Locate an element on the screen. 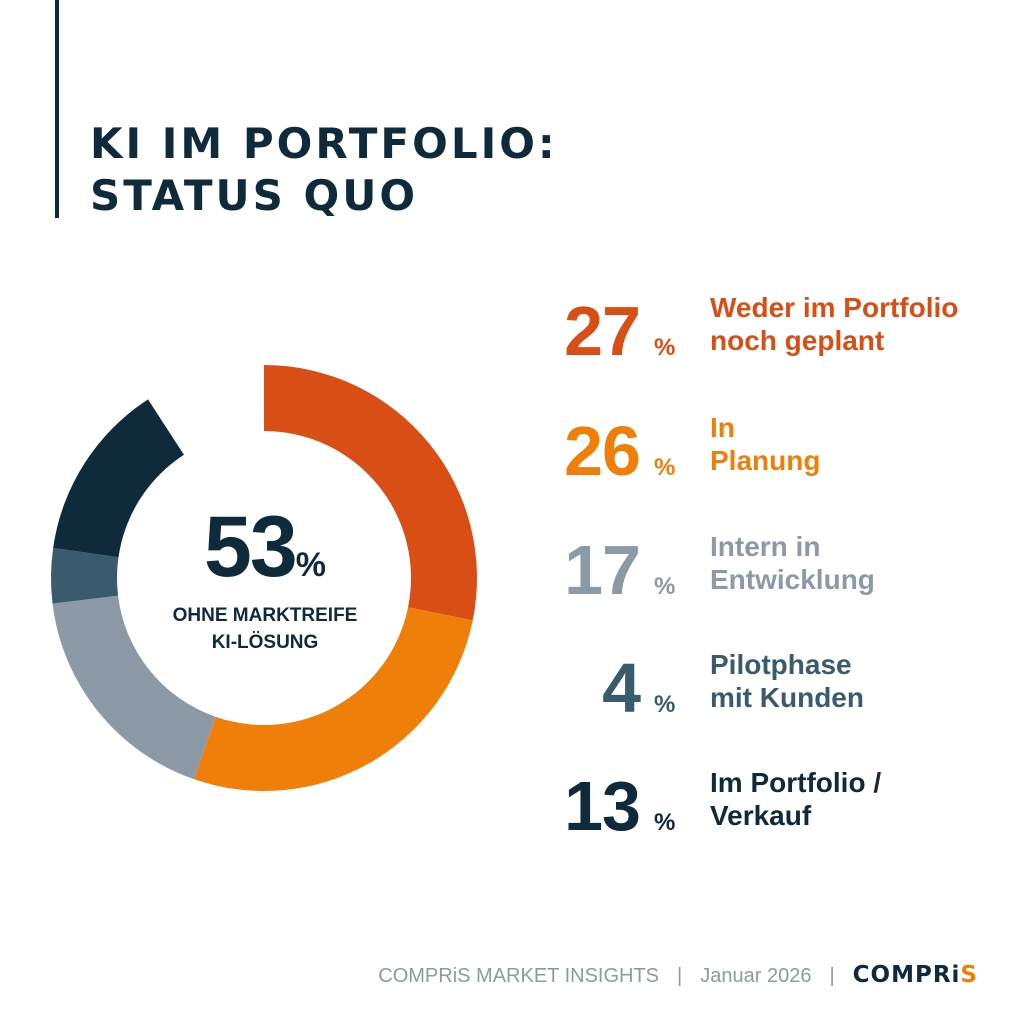 The width and height of the screenshot is (1024, 1024). legend-value: 27 is located at coordinates (602, 331).